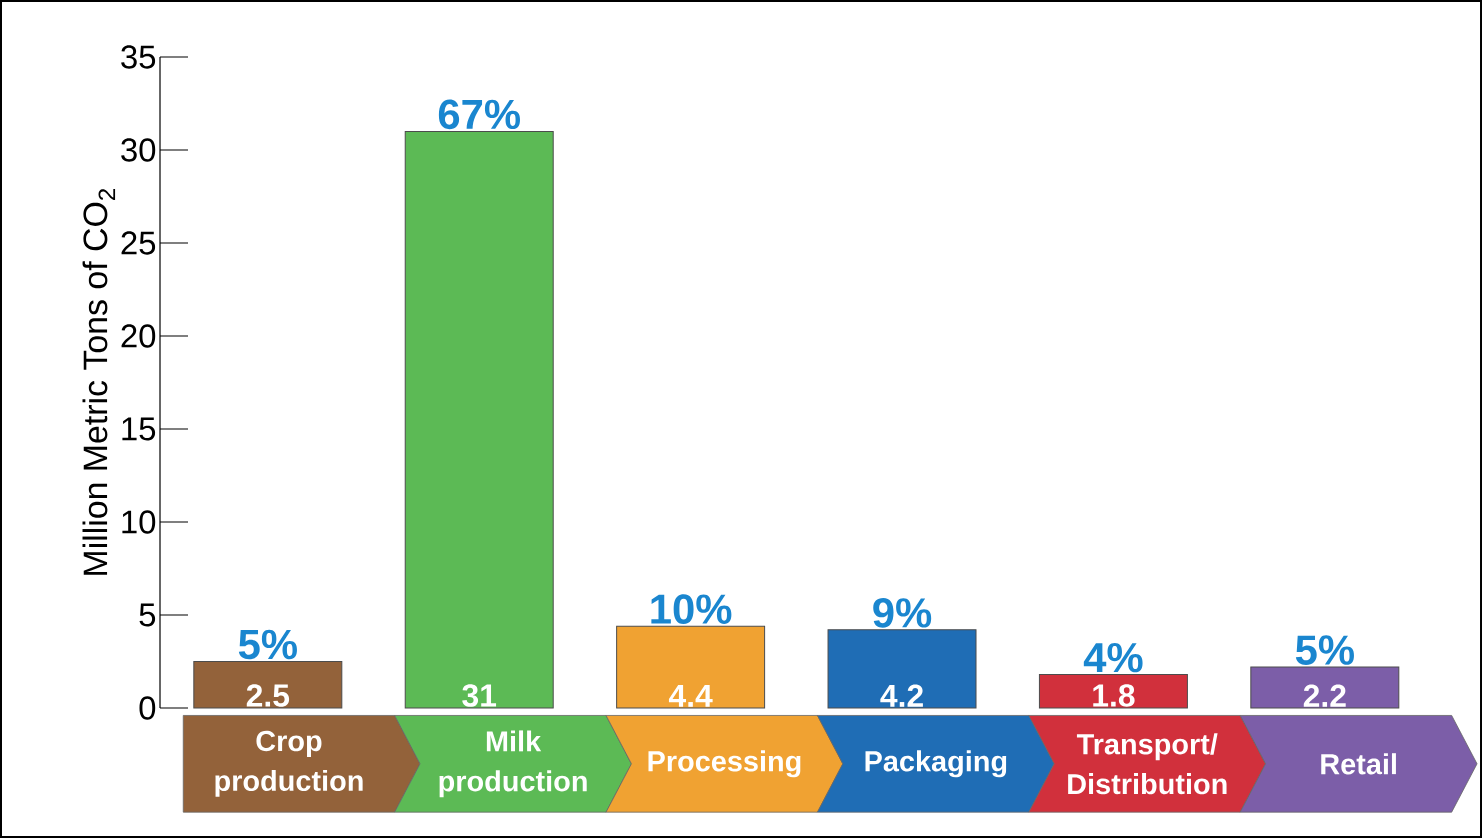 The width and height of the screenshot is (1482, 838). Describe the element at coordinates (289, 763) in the screenshot. I see `x-tick-label: Crop production` at that location.